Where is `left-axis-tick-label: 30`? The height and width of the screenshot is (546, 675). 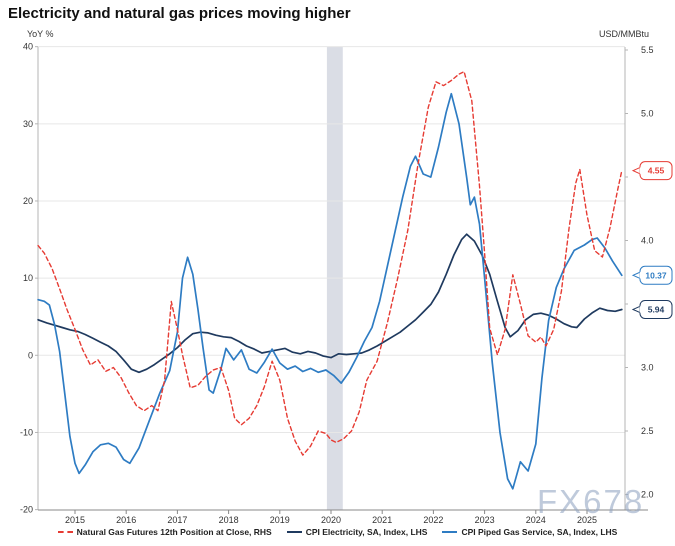 left-axis-tick-label: 30 is located at coordinates (28, 124).